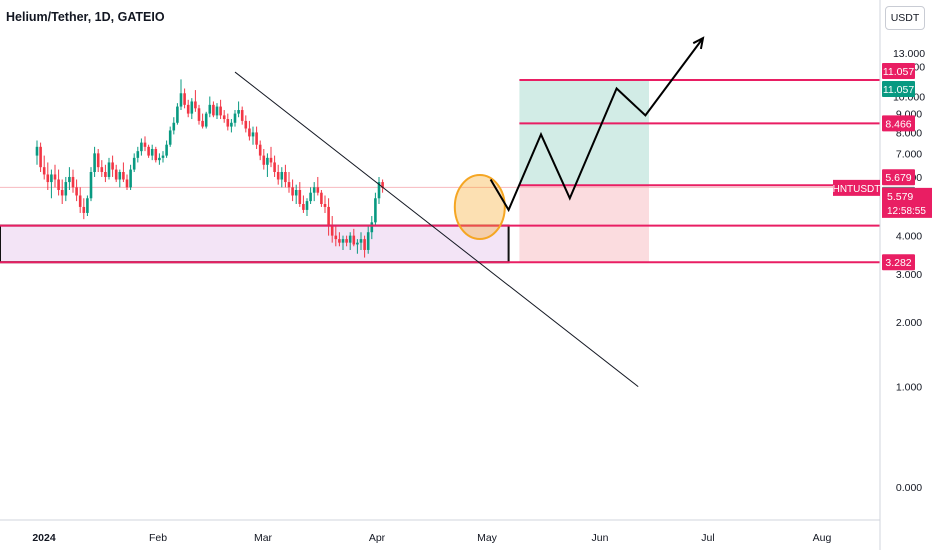 The image size is (932, 550). What do you see at coordinates (479, 206) in the screenshot?
I see `breakout-highlight-circle` at bounding box center [479, 206].